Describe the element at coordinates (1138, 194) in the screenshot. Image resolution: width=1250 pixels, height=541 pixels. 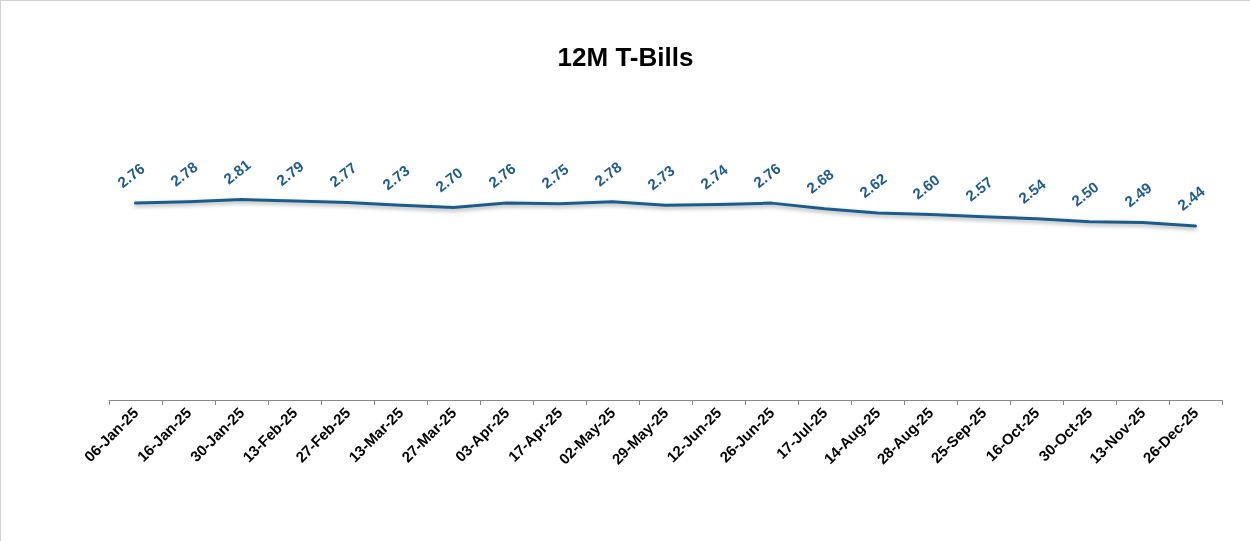
I see `data-label: 2.49` at that location.